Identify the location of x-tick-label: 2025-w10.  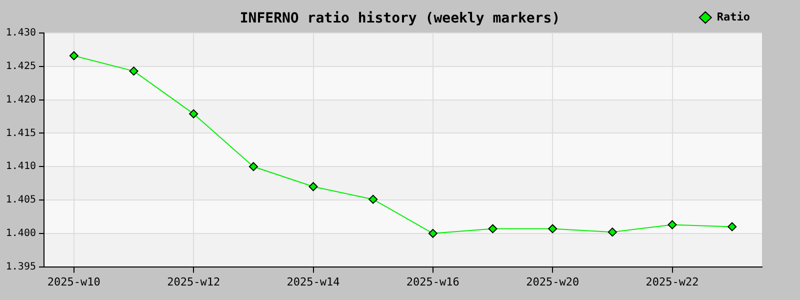
(73, 281).